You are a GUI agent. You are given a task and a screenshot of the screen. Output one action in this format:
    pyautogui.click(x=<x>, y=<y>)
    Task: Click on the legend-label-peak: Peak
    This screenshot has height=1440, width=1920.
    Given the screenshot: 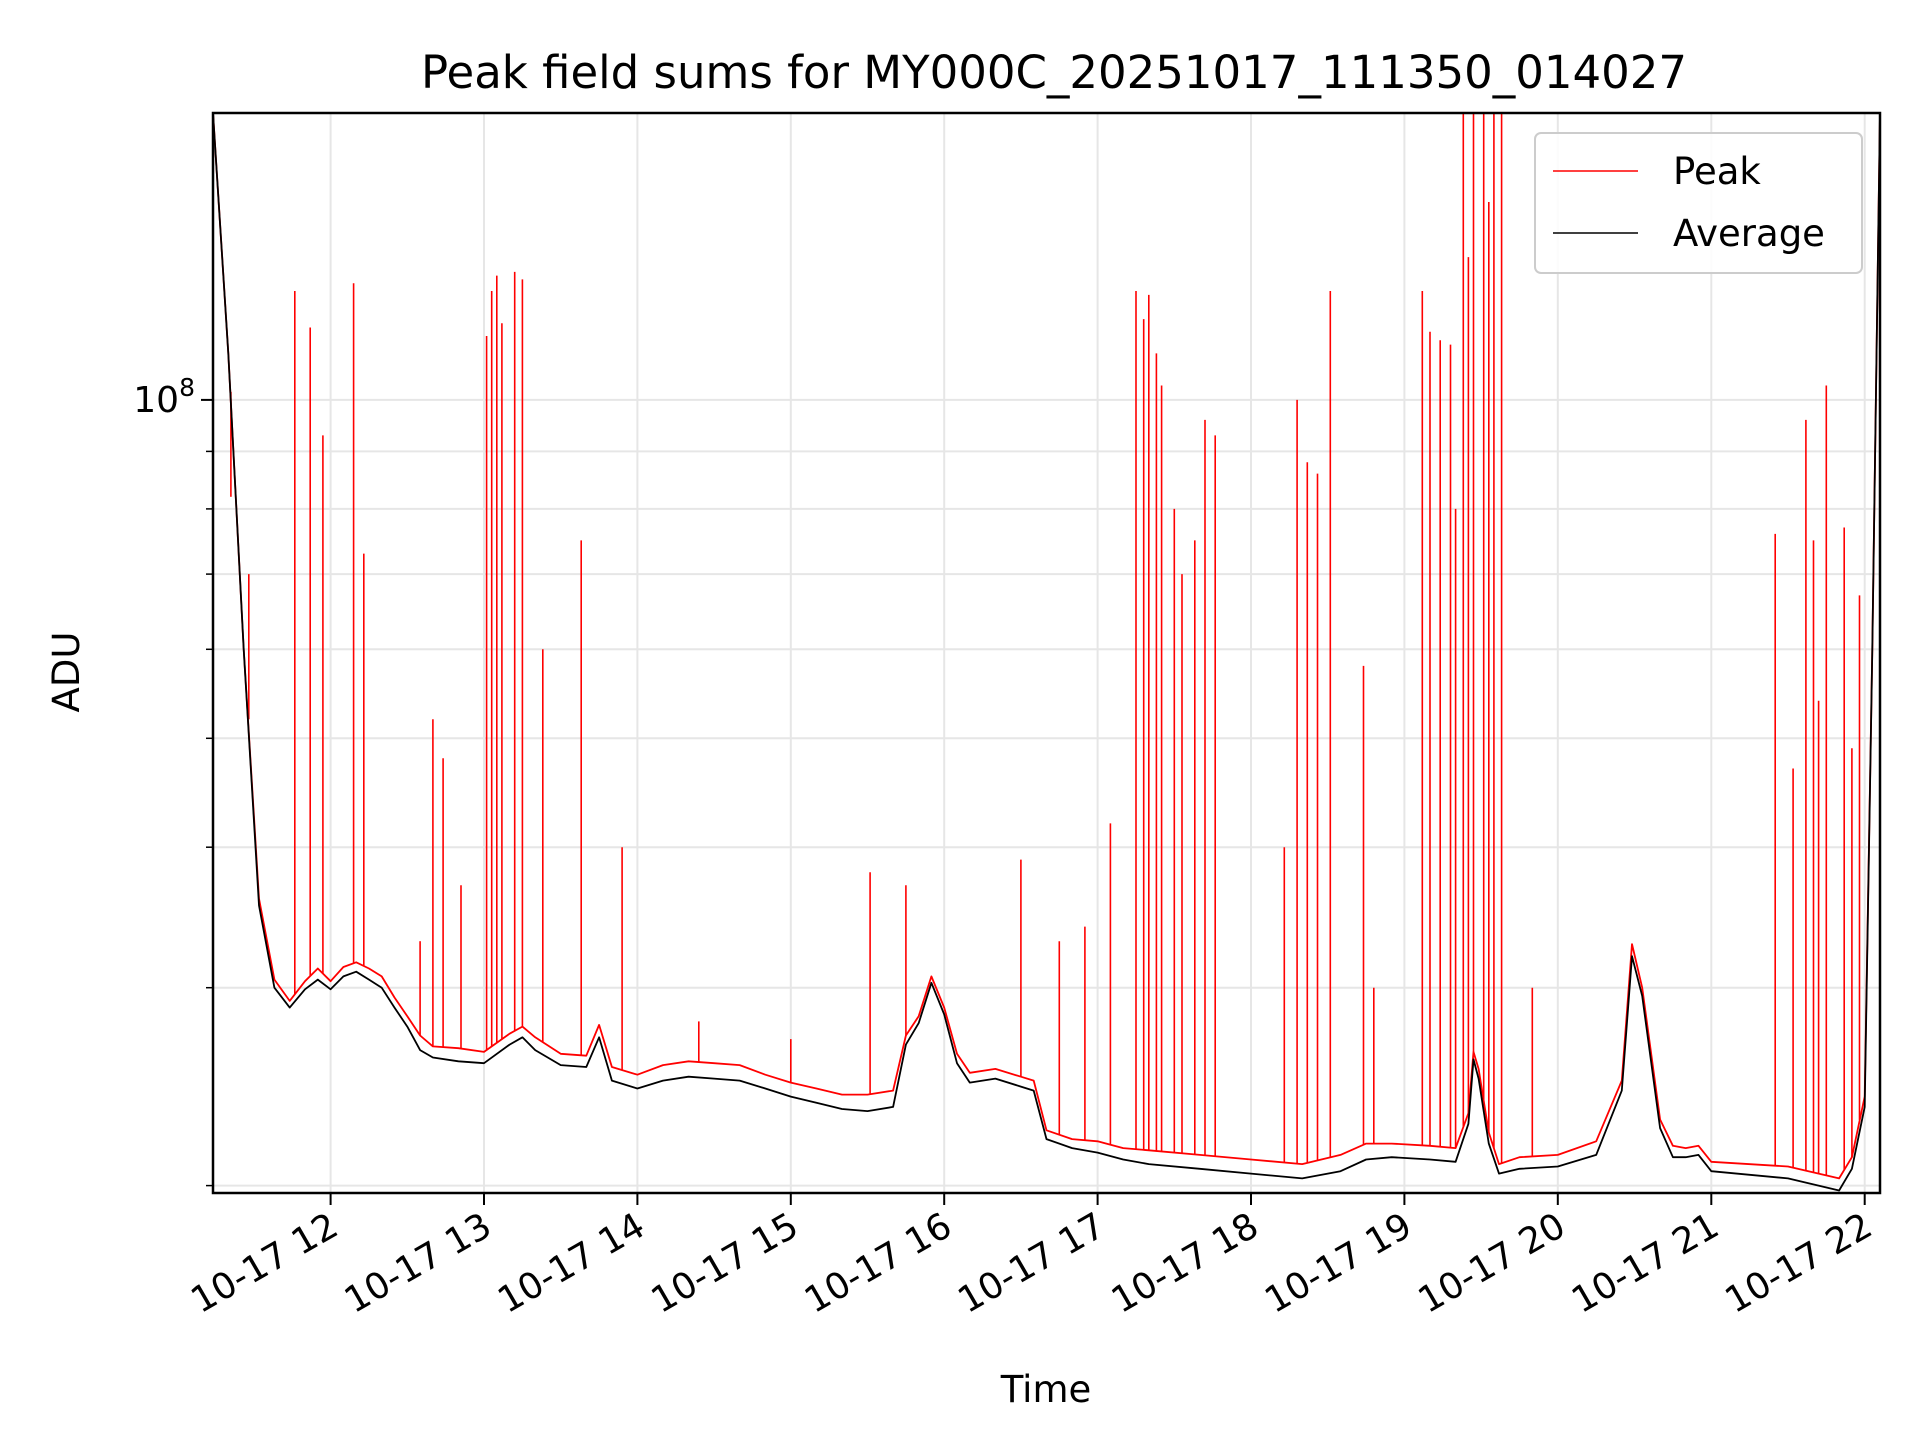 What is the action you would take?
    pyautogui.click(x=1717, y=171)
    